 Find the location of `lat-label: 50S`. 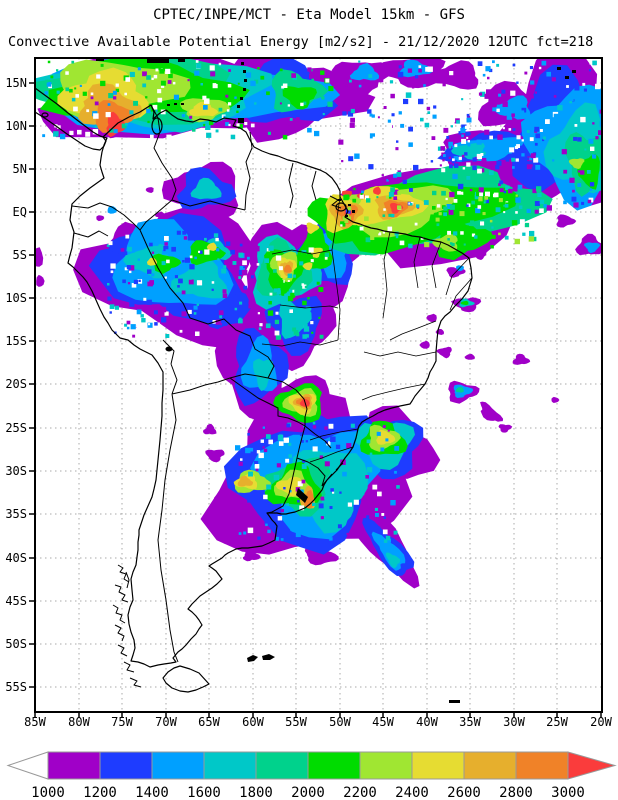

lat-label: 50S is located at coordinates (16, 644).